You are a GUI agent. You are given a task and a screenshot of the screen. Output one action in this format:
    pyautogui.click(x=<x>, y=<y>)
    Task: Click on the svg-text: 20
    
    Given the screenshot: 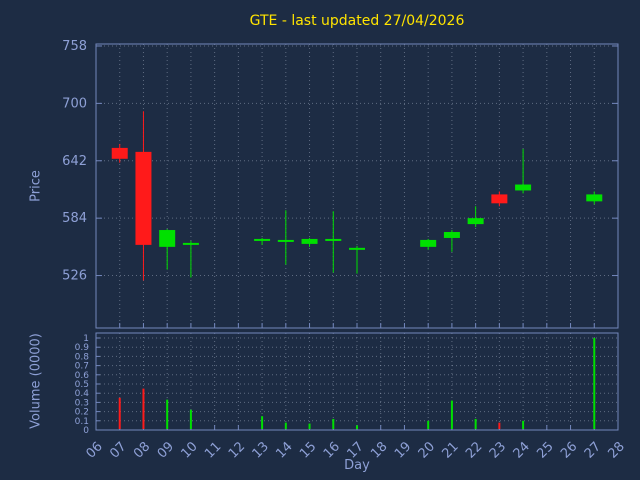 What is the action you would take?
    pyautogui.click(x=427, y=450)
    